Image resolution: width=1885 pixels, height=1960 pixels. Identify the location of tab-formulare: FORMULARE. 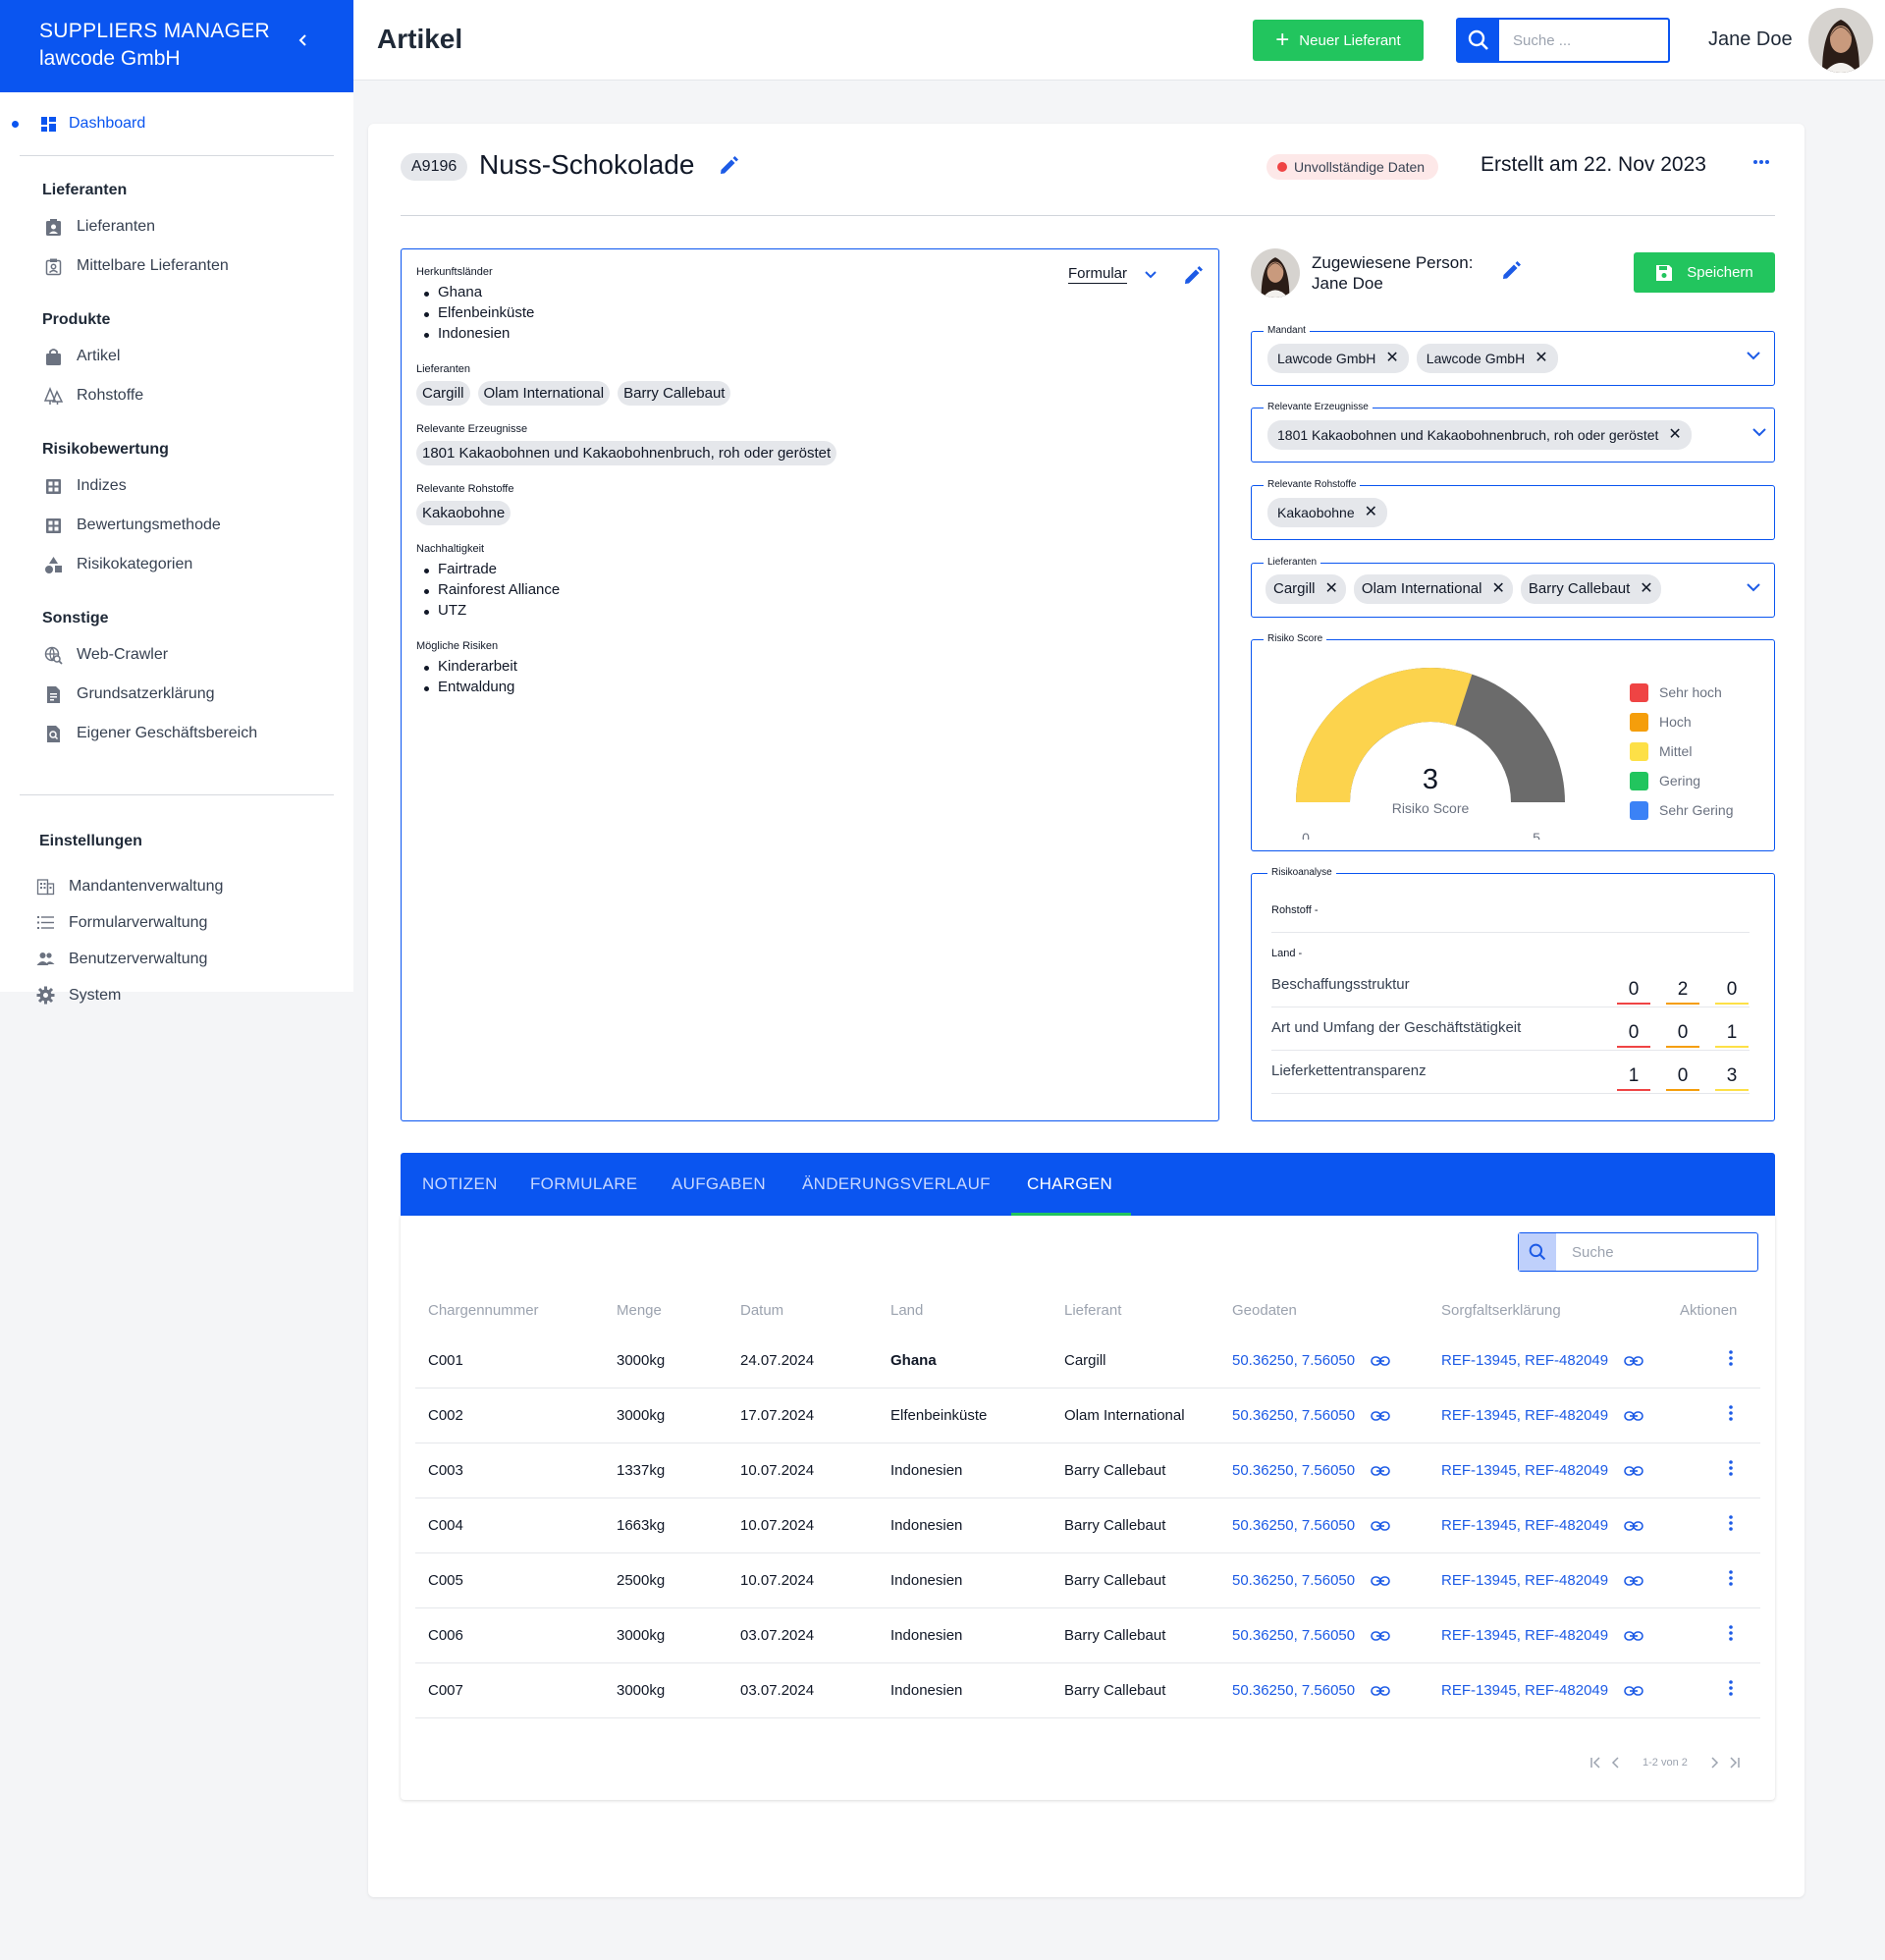
(584, 1183).